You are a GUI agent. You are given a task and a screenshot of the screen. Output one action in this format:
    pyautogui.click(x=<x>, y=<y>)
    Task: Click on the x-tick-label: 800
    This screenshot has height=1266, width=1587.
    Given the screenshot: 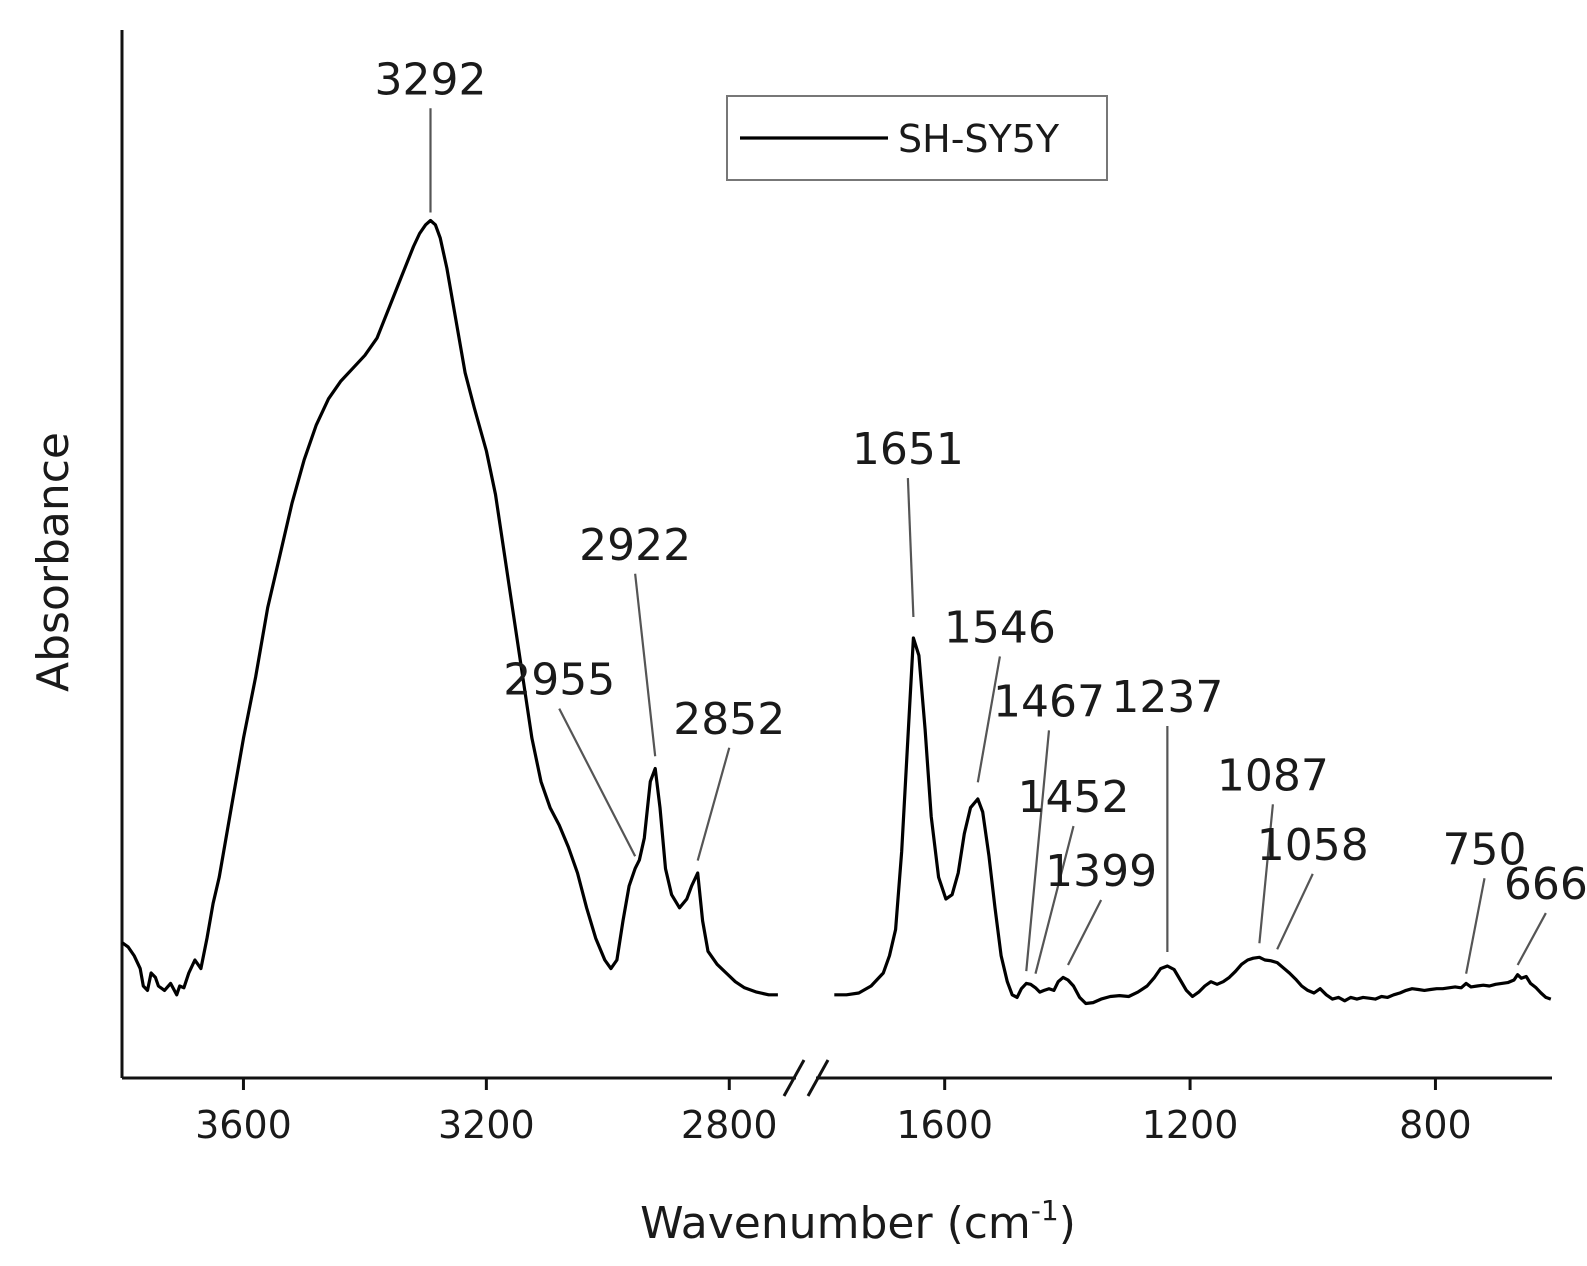 What is the action you would take?
    pyautogui.click(x=1435, y=1125)
    